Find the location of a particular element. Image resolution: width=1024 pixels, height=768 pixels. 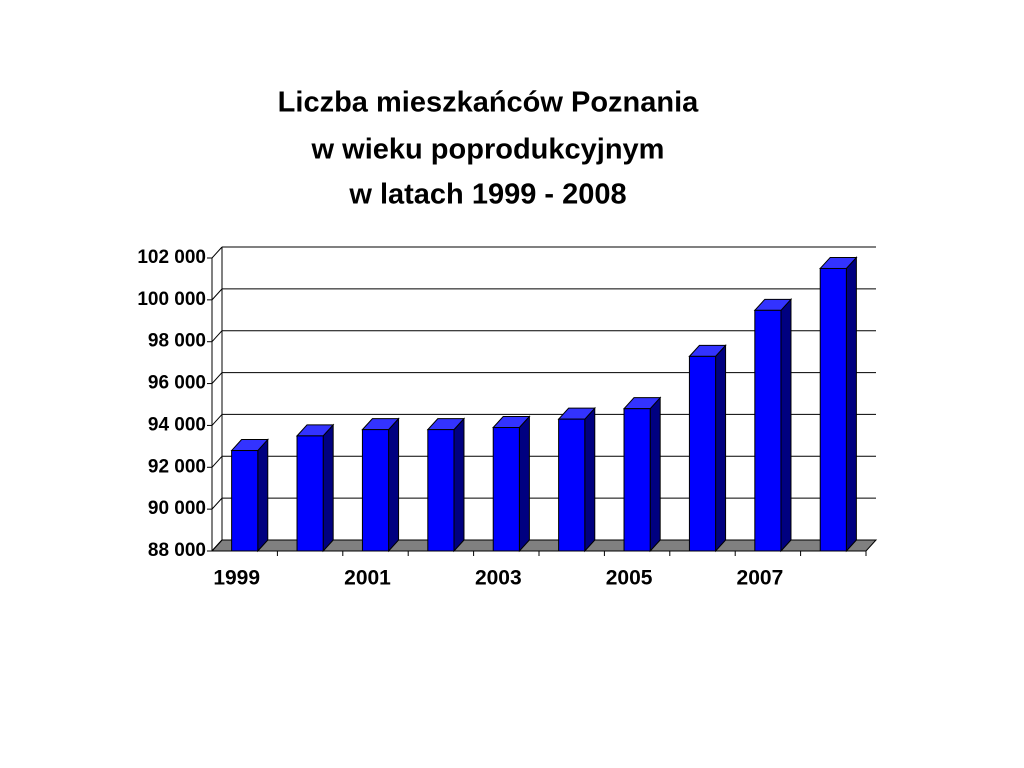

chart-title: w latach 1999 - 2008 is located at coordinates (487, 195).